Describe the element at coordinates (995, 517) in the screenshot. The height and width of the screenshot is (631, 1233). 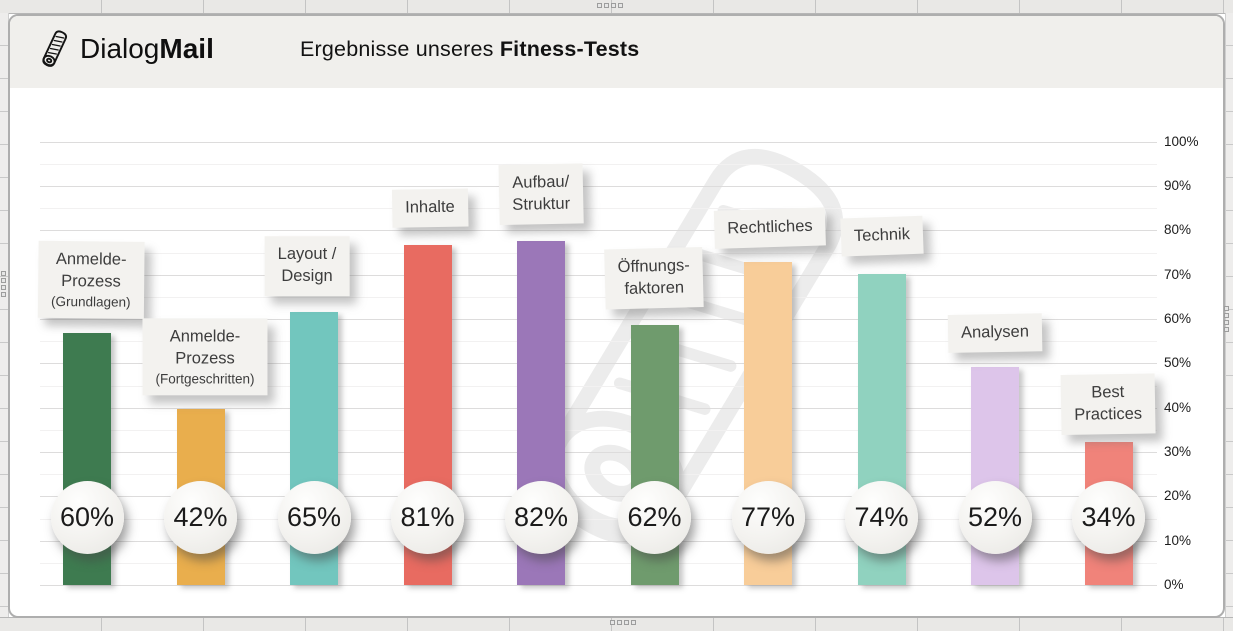
I see `value-circle: 52%` at that location.